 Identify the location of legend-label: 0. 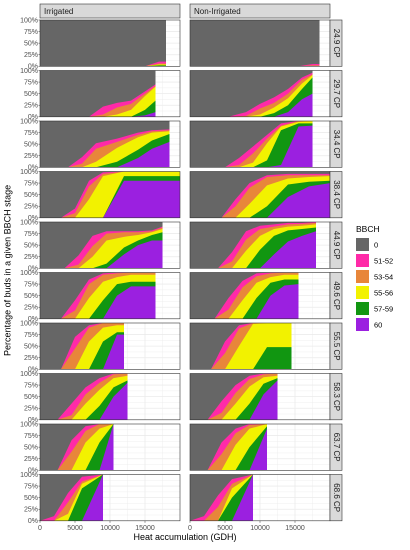
(376, 245).